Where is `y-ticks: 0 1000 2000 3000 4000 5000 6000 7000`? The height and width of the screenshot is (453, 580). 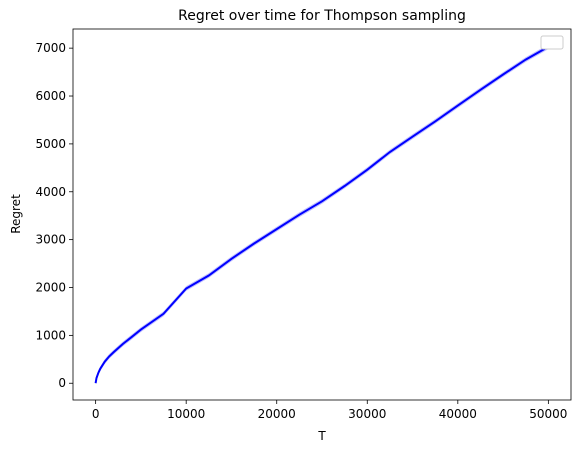
y-ticks: 0 1000 2000 3000 4000 5000 6000 7000 is located at coordinates (54, 215).